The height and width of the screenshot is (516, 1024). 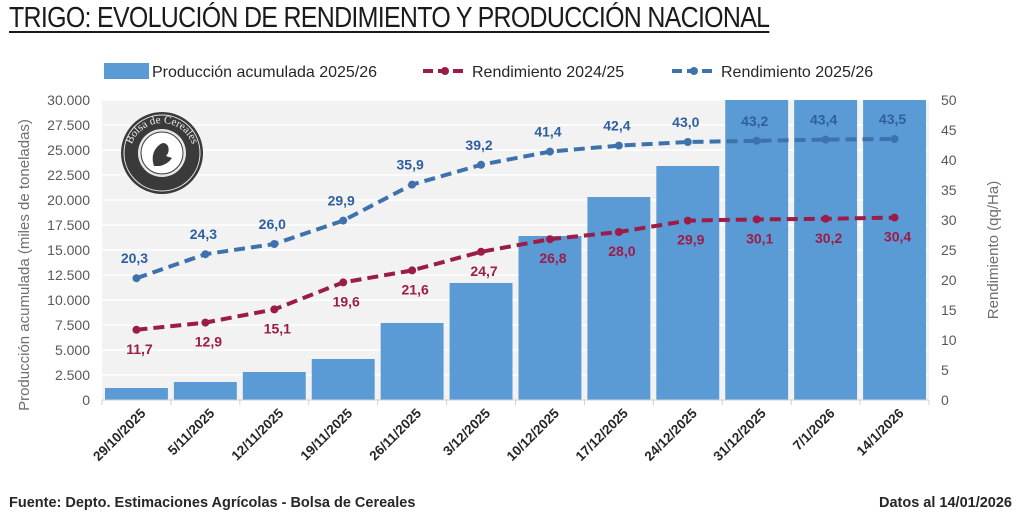 What do you see at coordinates (949, 310) in the screenshot?
I see `y-right-tick-label: 15` at bounding box center [949, 310].